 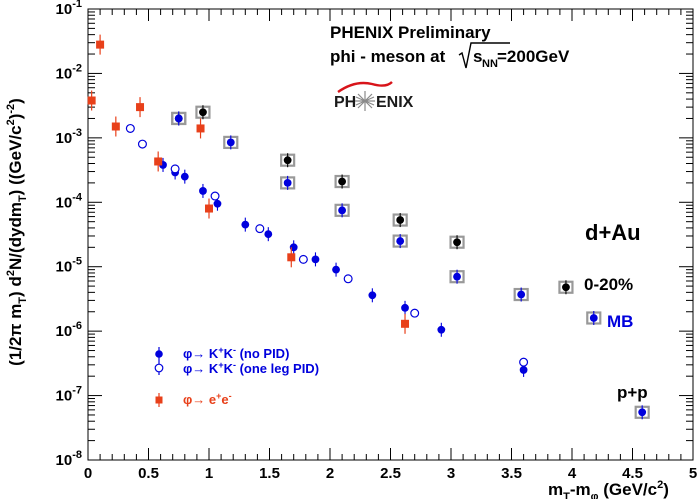 I want to click on chart-title: PHENIX Preliminary, so click(x=410, y=32).